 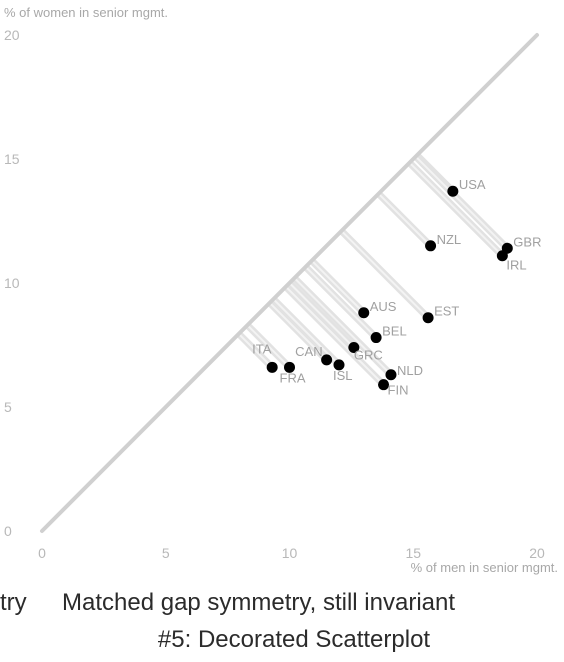 What do you see at coordinates (166, 553) in the screenshot?
I see `x-tick-label: 5` at bounding box center [166, 553].